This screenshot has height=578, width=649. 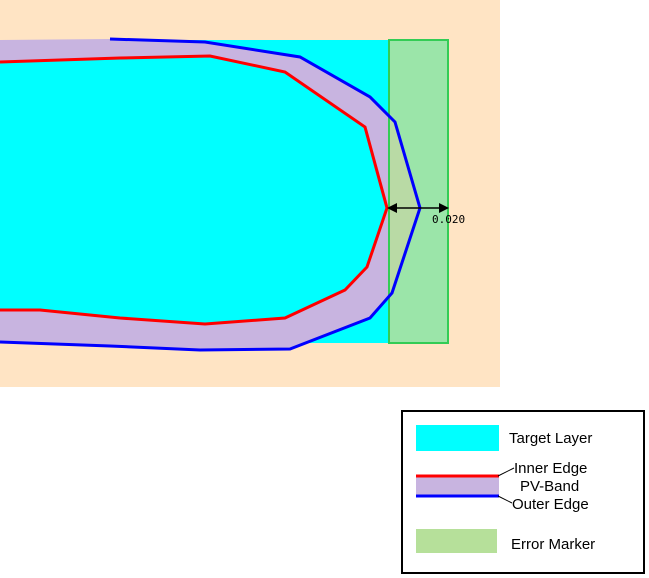 I want to click on legend-label-pv-band: PV-Band, so click(x=549, y=486).